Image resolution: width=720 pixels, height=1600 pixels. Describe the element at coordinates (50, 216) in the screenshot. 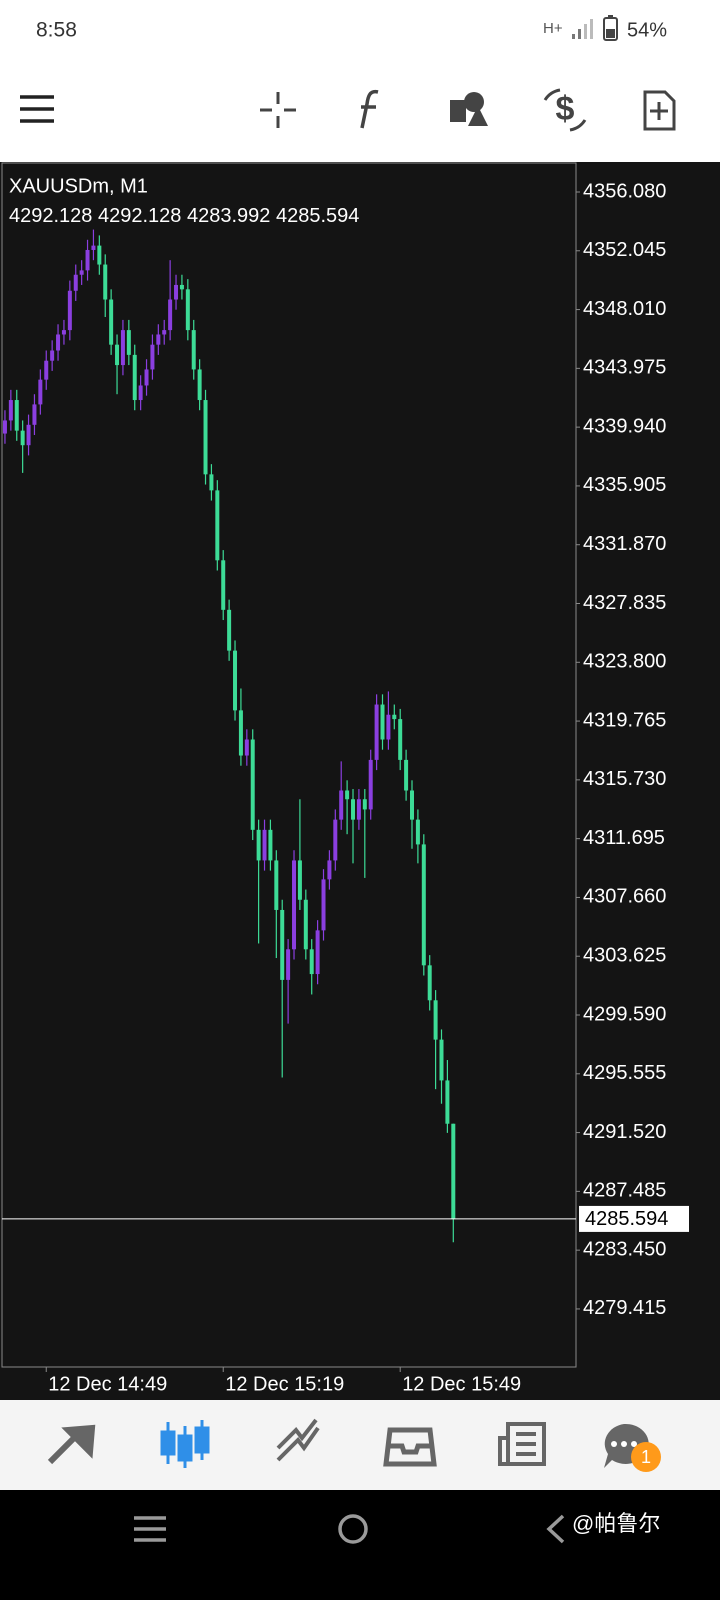

I see `ohlc-open: 4292.128` at that location.